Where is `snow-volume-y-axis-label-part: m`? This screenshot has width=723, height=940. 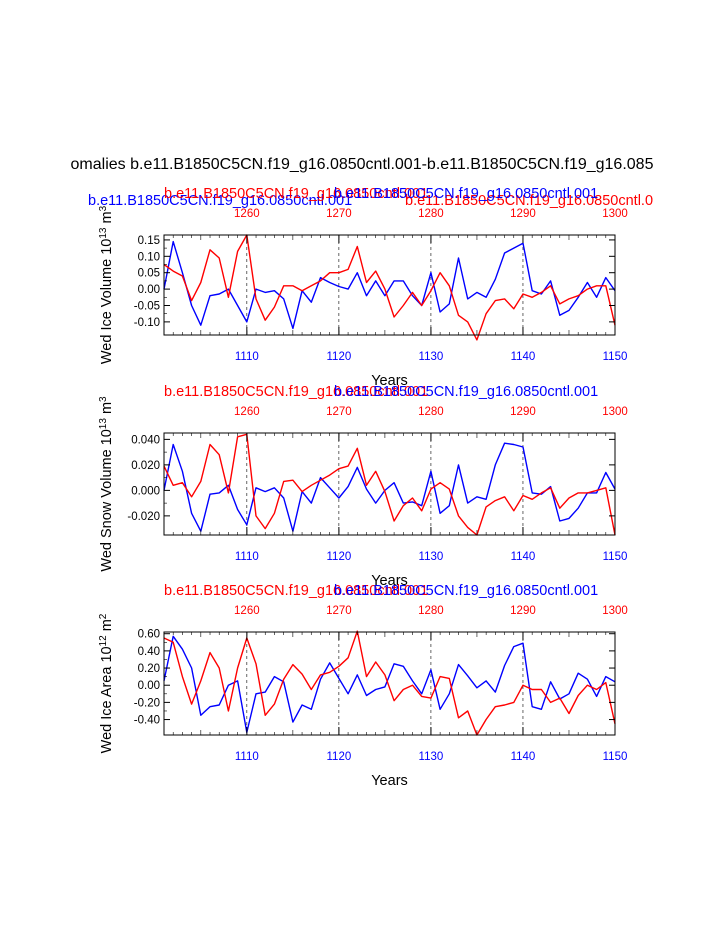
snow-volume-y-axis-label-part: m is located at coordinates (107, 410).